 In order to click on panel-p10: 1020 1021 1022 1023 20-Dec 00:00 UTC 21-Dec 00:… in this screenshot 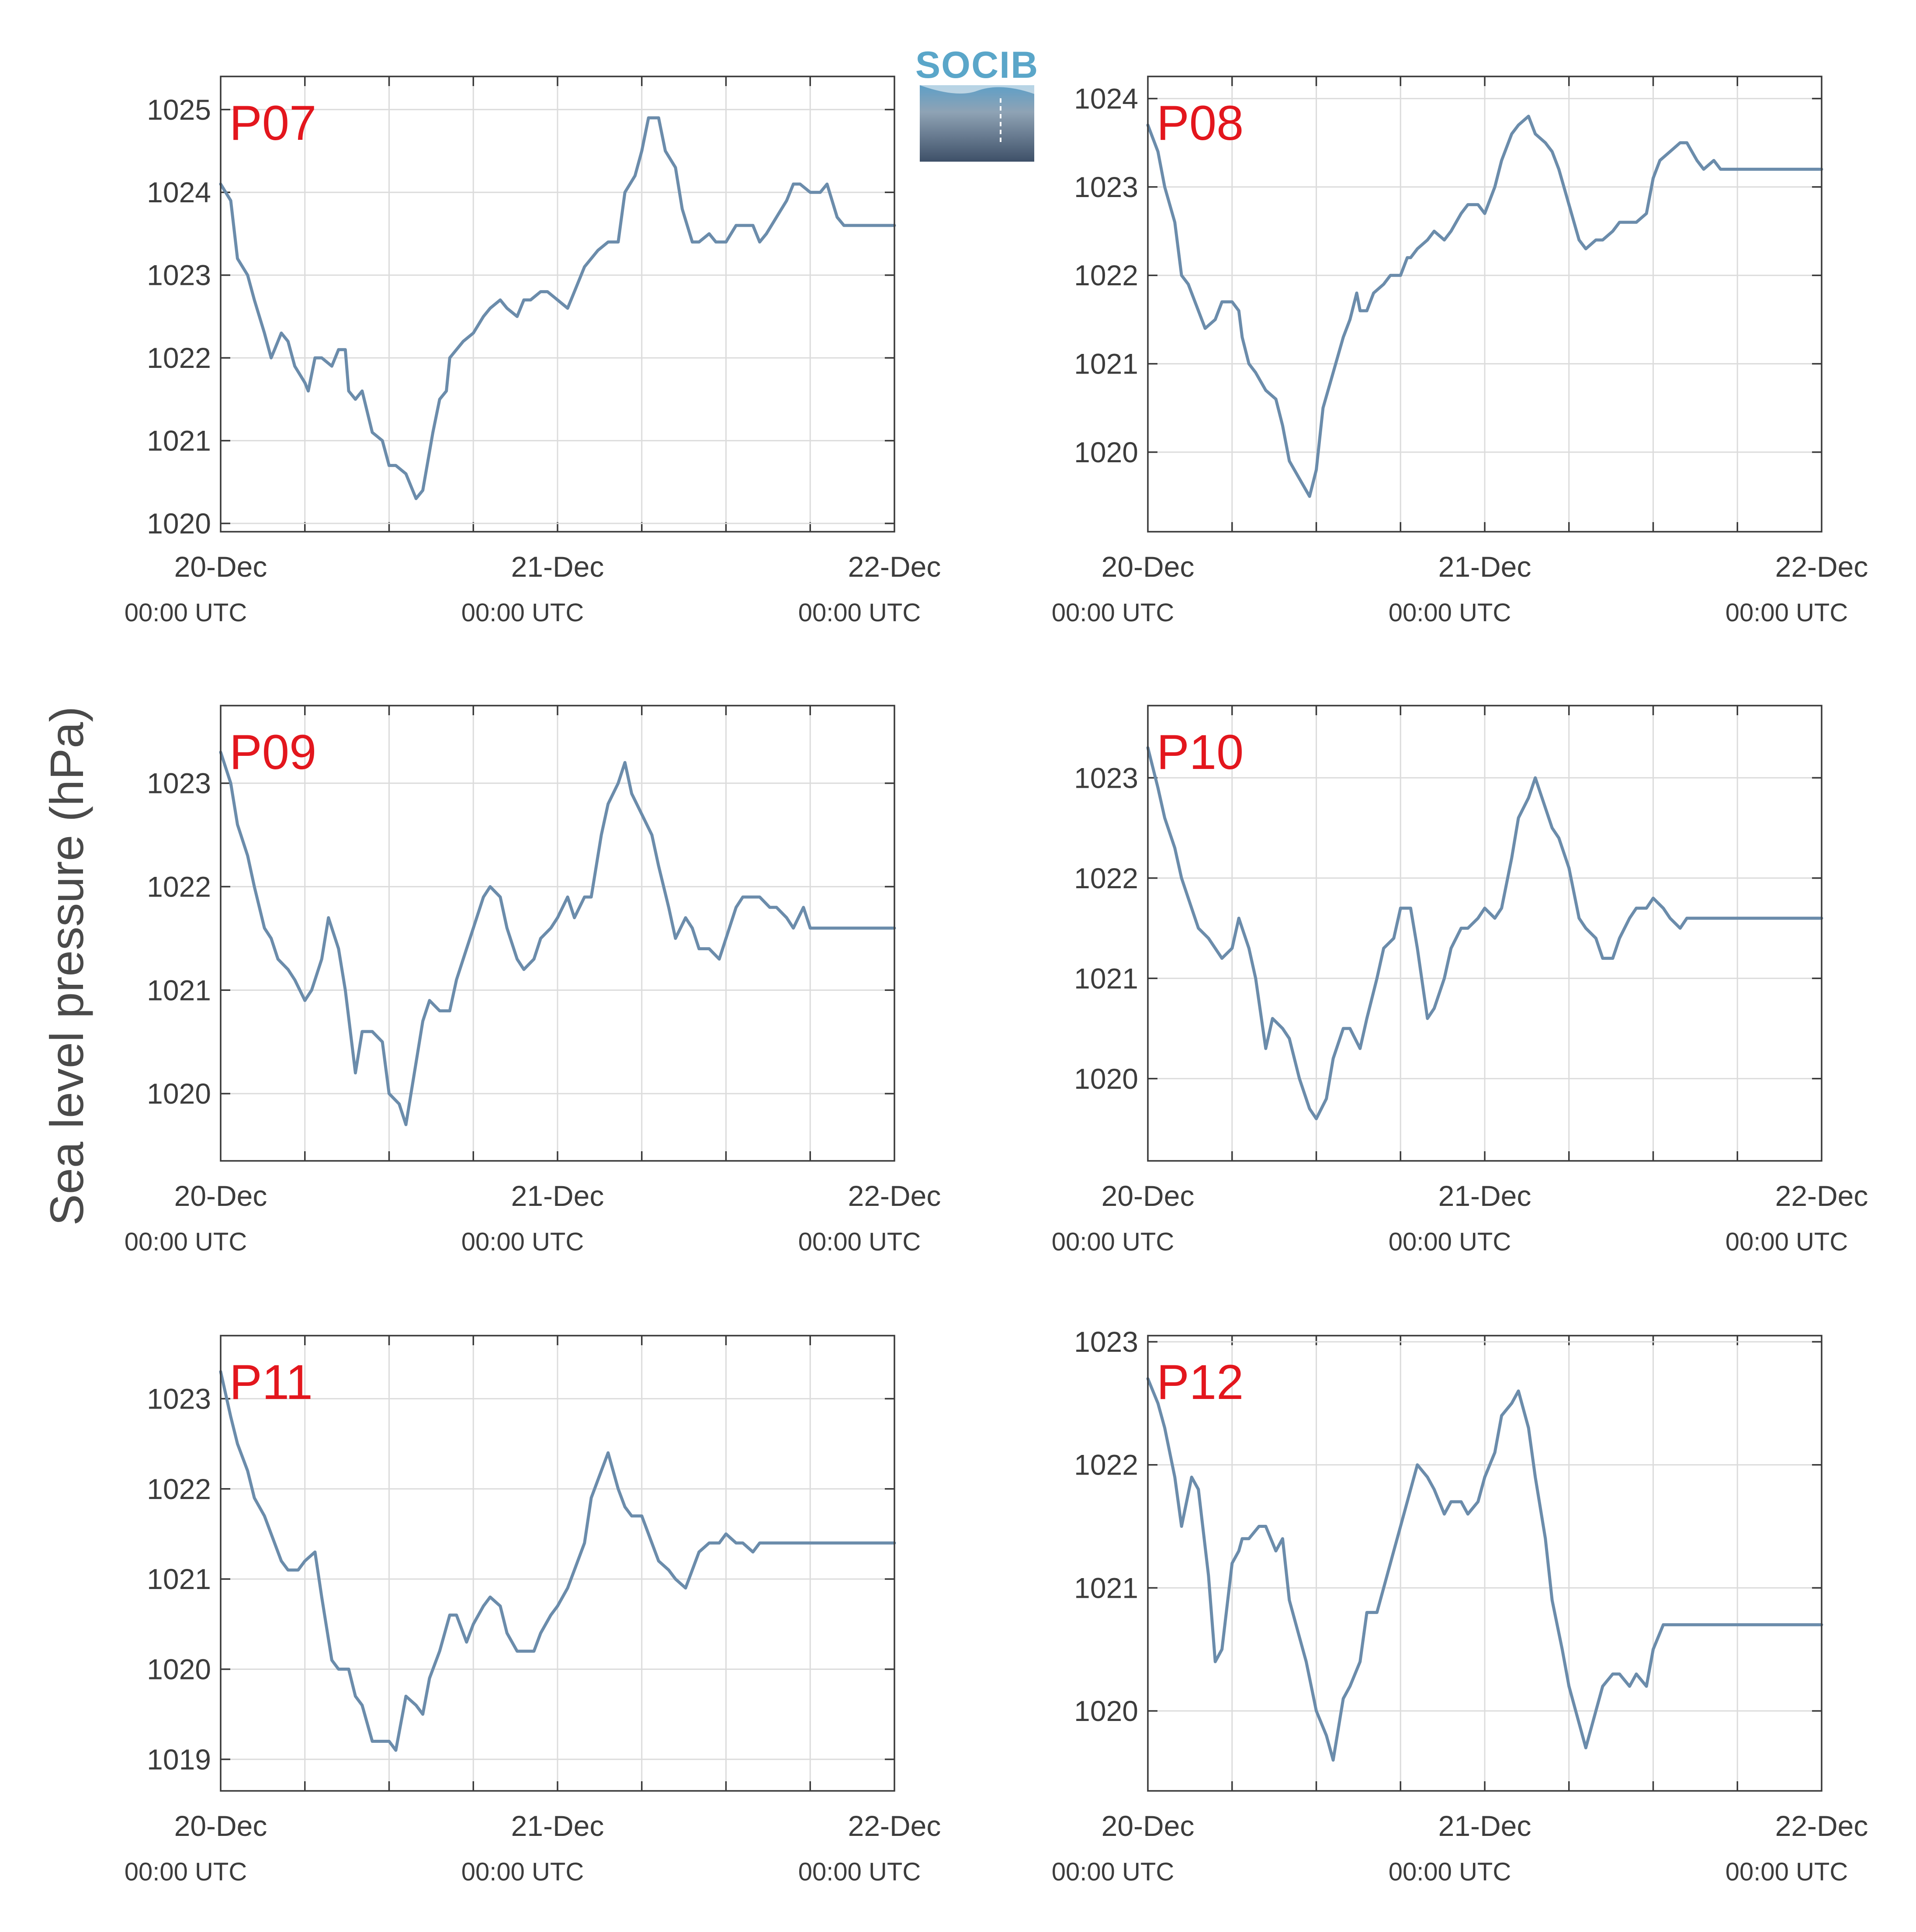, I will do `click(1460, 980)`.